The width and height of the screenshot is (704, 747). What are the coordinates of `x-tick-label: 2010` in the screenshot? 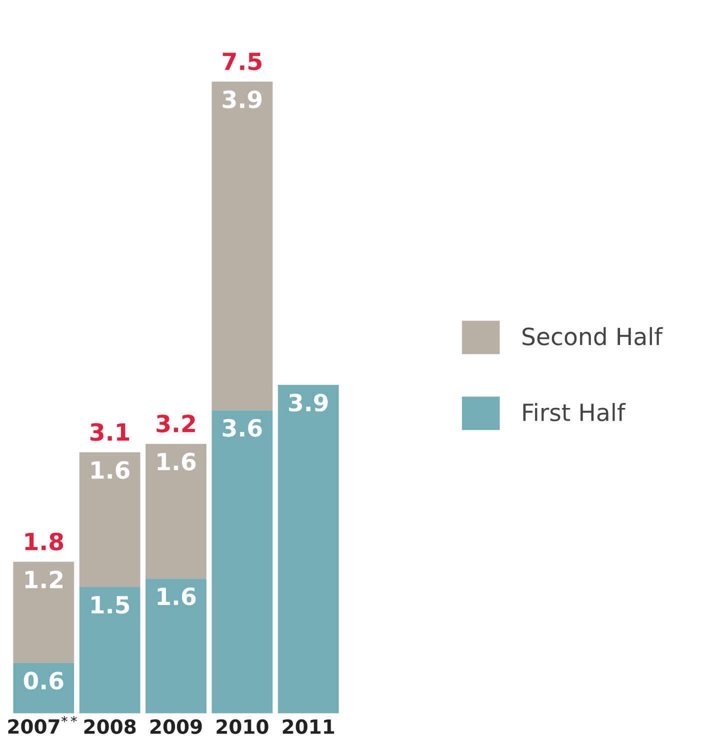 It's located at (242, 726).